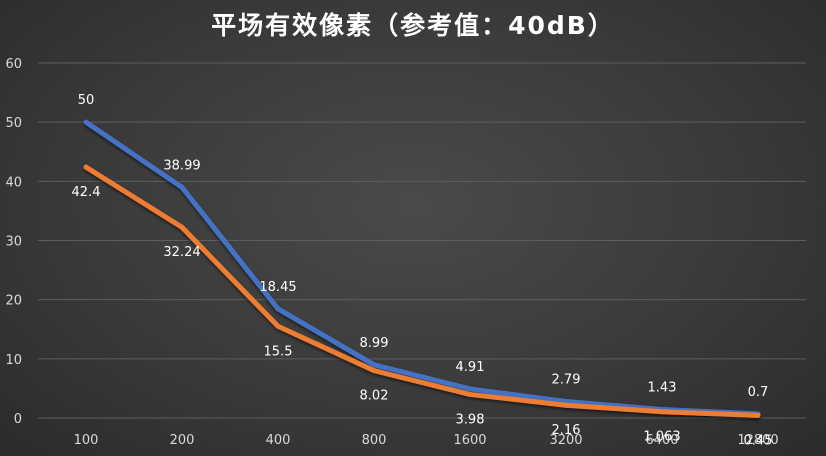 The height and width of the screenshot is (456, 826). I want to click on data-label: 4.91, so click(470, 367).